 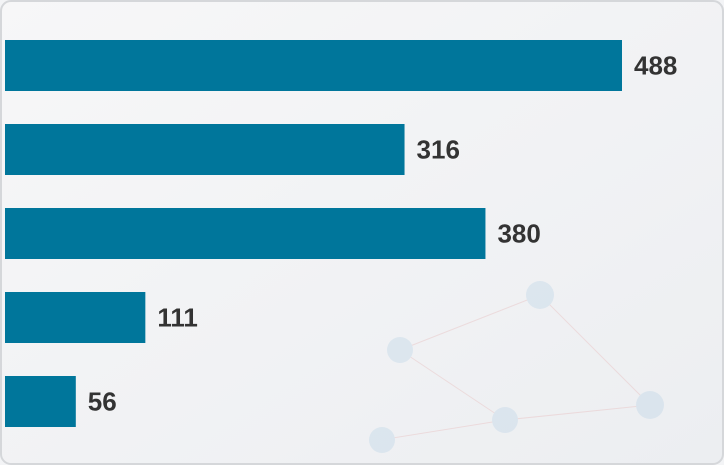 I want to click on value-label: 380, so click(x=518, y=233).